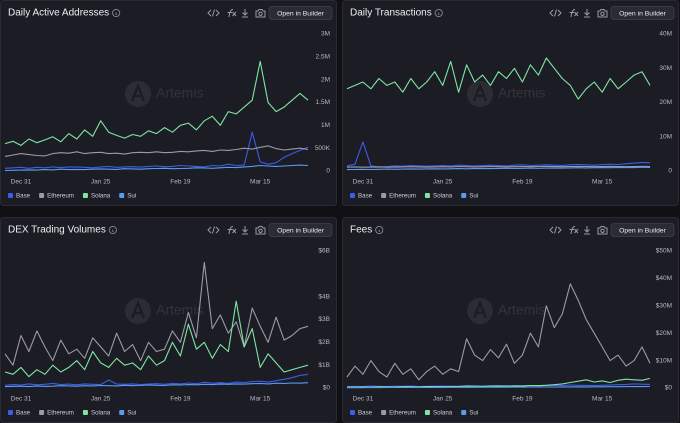  What do you see at coordinates (323, 102) in the screenshot?
I see `y-tick-label: 1.5M` at bounding box center [323, 102].